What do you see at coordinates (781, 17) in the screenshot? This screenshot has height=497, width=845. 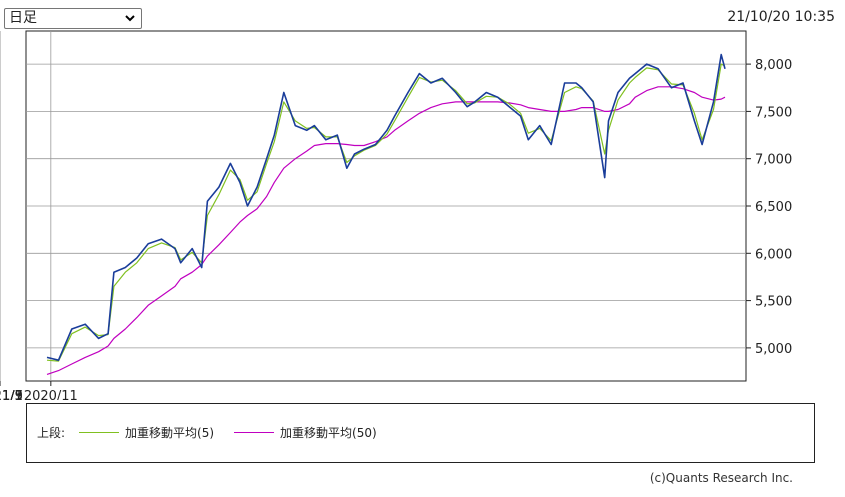 I see `timestamp: 21/10/20 10:35` at bounding box center [781, 17].